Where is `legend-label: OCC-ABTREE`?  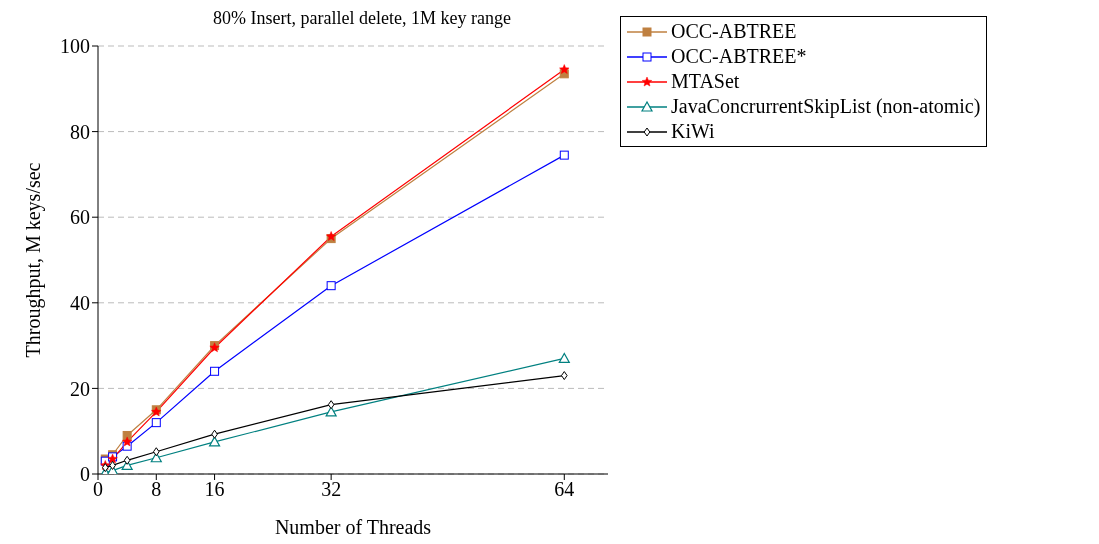
legend-label: OCC-ABTREE is located at coordinates (733, 31).